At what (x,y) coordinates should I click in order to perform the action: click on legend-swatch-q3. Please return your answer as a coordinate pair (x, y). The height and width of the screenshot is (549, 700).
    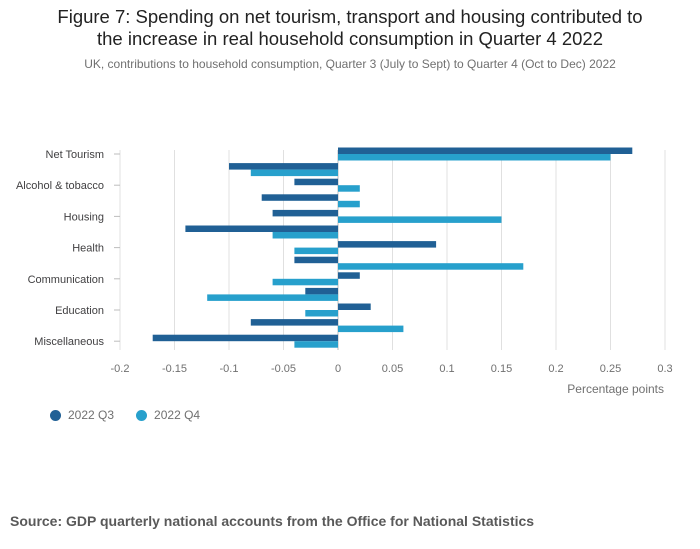
    Looking at the image, I should click on (55, 415).